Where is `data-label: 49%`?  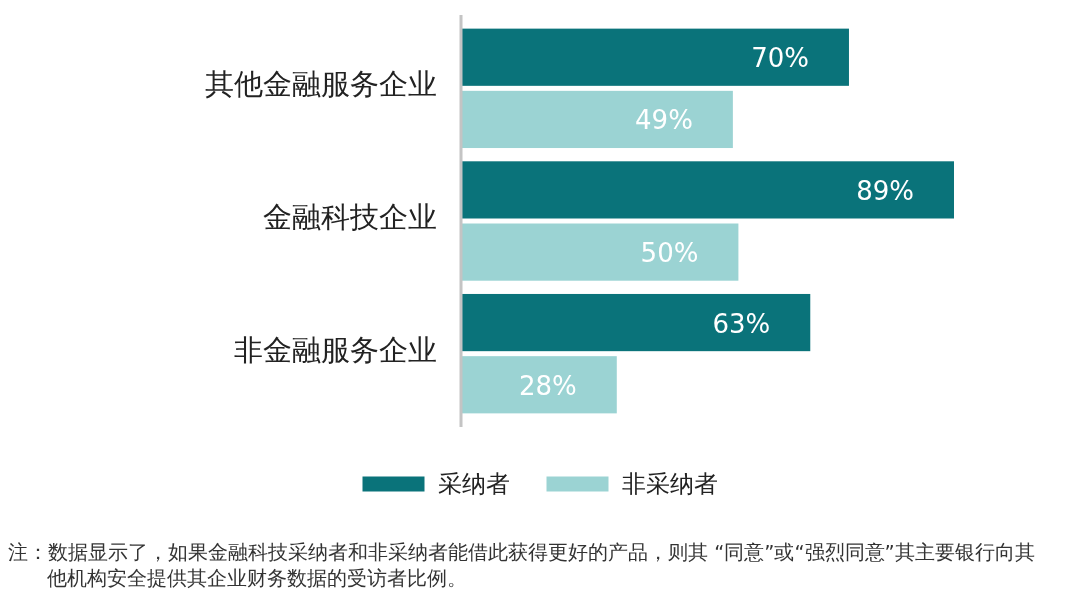 data-label: 49% is located at coordinates (664, 120).